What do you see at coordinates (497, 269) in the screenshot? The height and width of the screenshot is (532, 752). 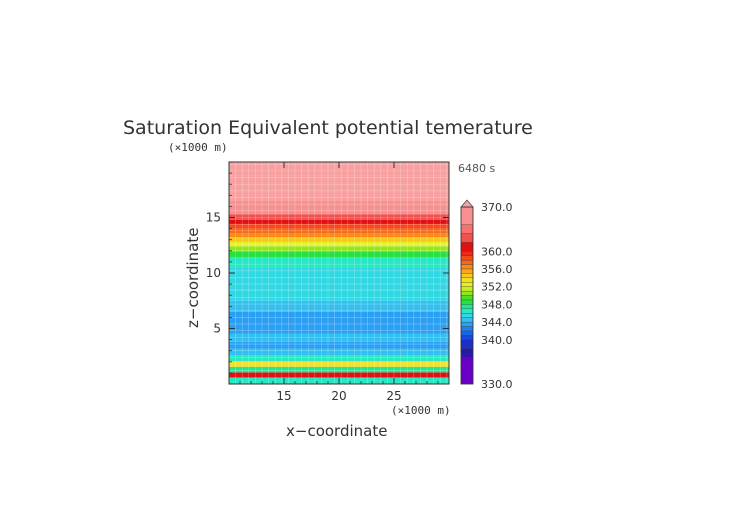 I see `colorbar-tick-label: 356.0` at bounding box center [497, 269].